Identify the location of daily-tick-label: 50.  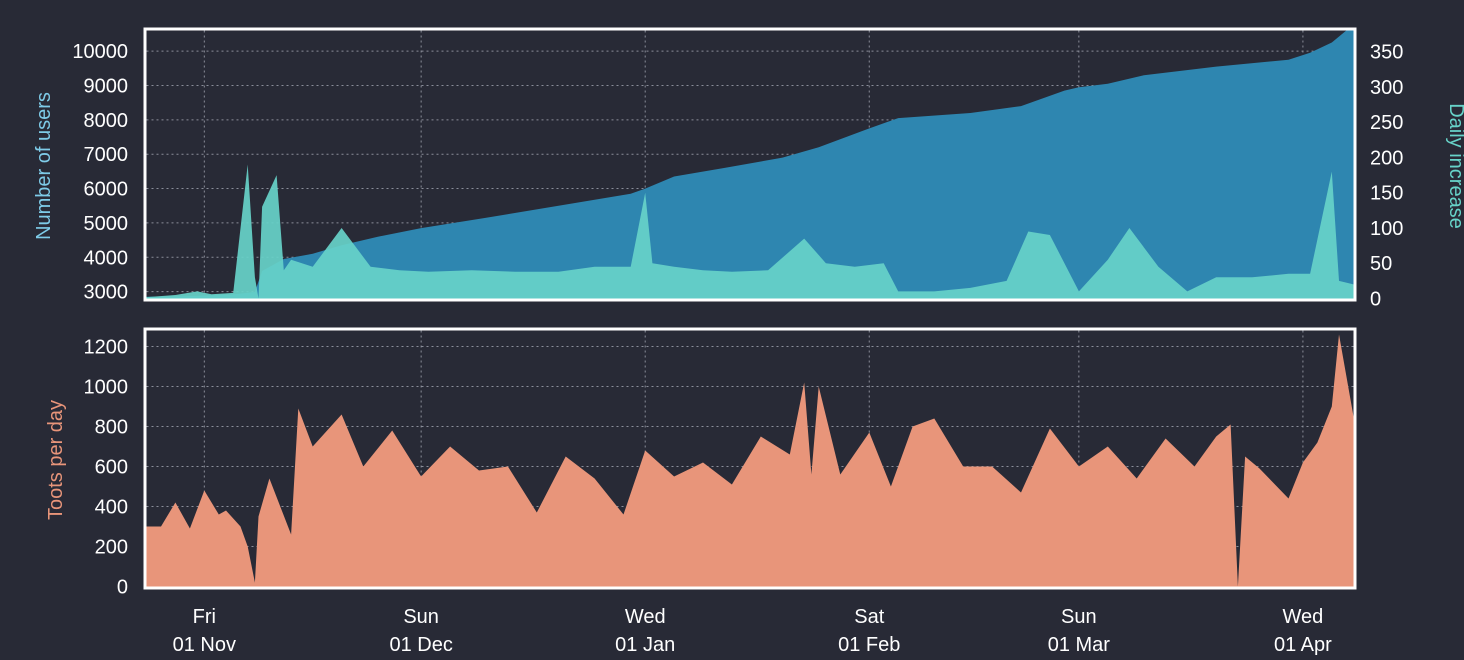
(1381, 264).